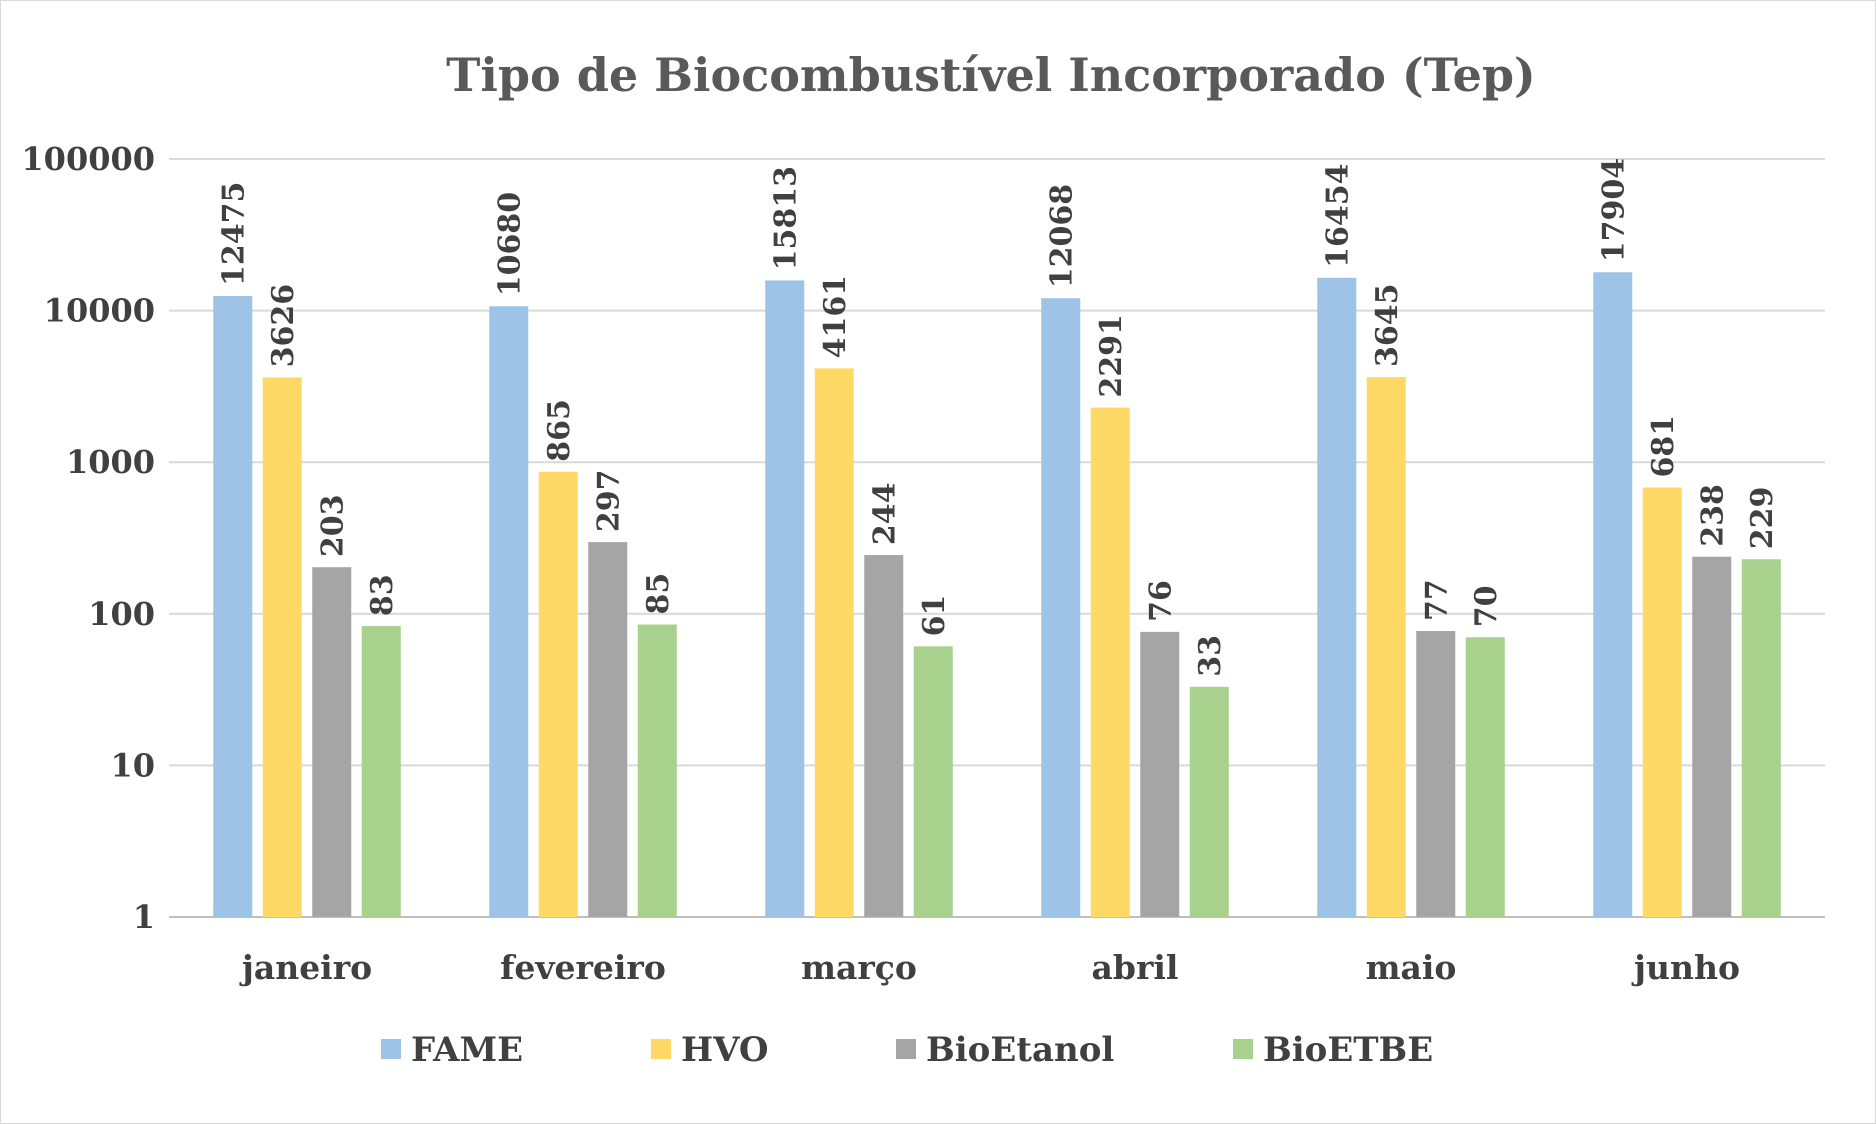 This screenshot has width=1876, height=1125. What do you see at coordinates (559, 430) in the screenshot?
I see `data-label: 865` at bounding box center [559, 430].